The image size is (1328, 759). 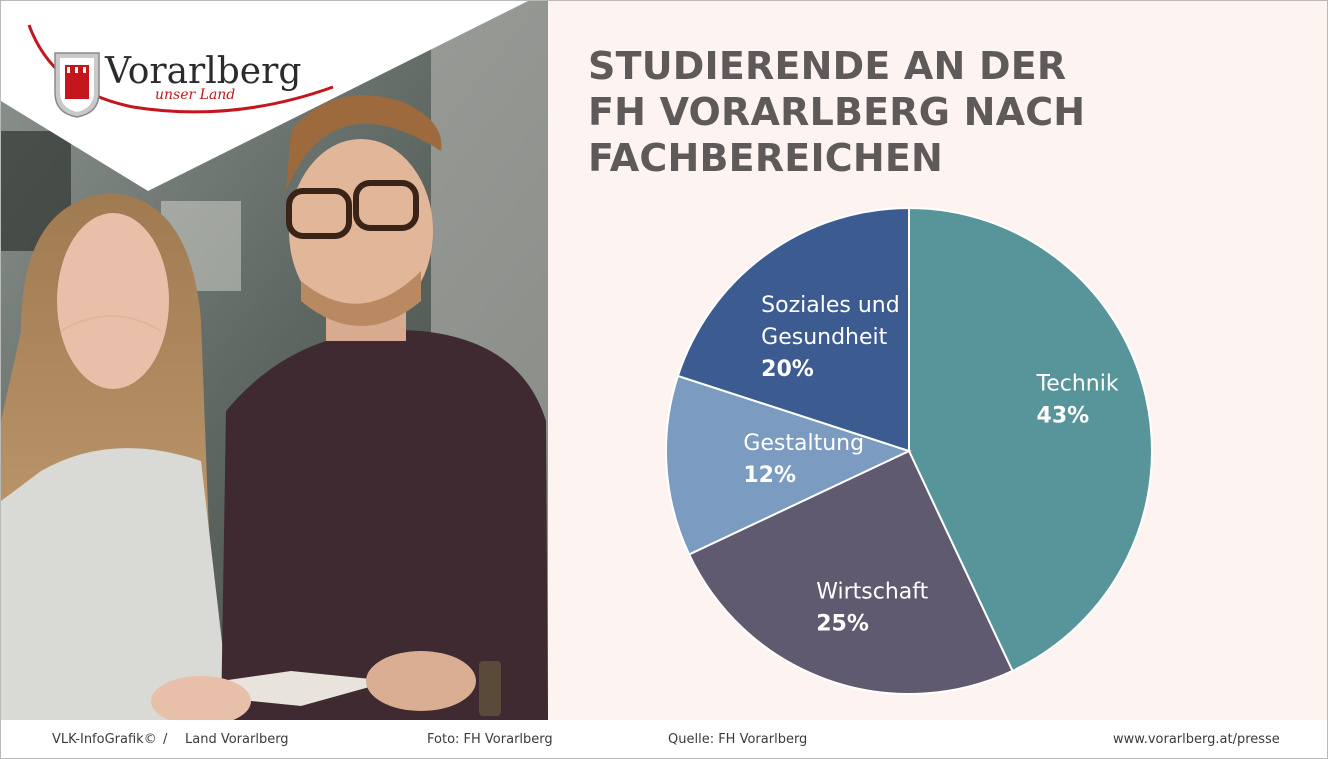 I want to click on title-line-3: FACHBEREICHEN, so click(x=766, y=158).